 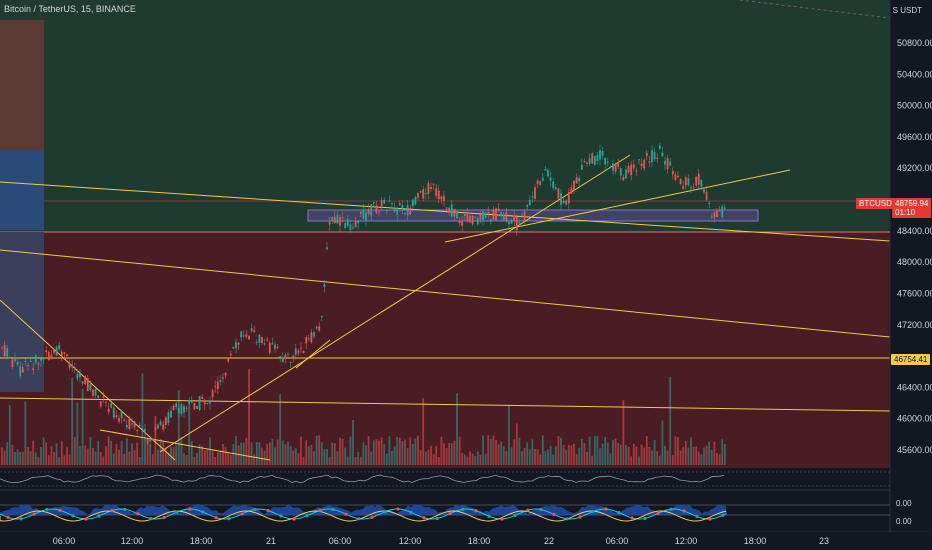 I want to click on price-axis-label: 47200.00, so click(x=914, y=325).